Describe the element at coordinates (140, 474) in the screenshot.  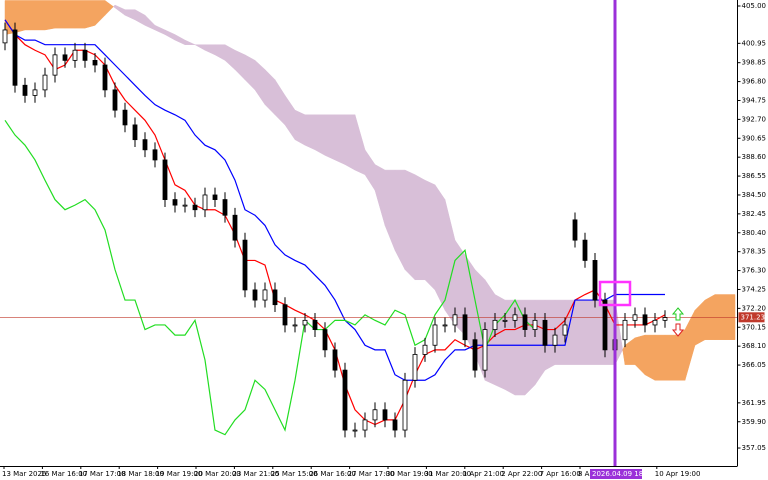
I see `x-tick-label: 18 Mar 18:00` at that location.